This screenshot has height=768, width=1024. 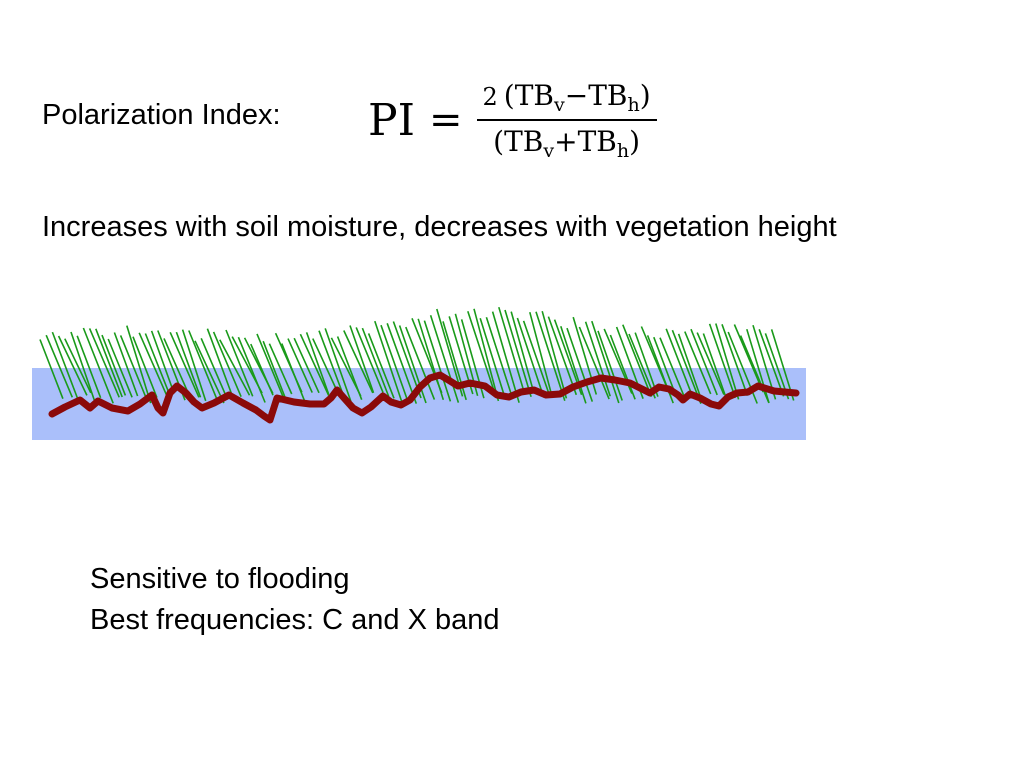 What do you see at coordinates (295, 620) in the screenshot?
I see `bullet-frequencies: Best frequencies: C and X band` at bounding box center [295, 620].